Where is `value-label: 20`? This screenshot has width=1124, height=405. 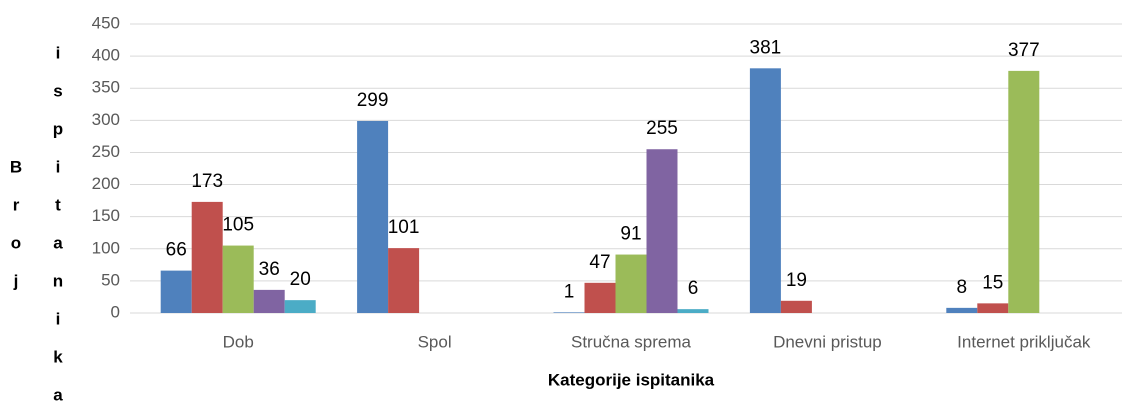
value-label: 20 is located at coordinates (300, 279).